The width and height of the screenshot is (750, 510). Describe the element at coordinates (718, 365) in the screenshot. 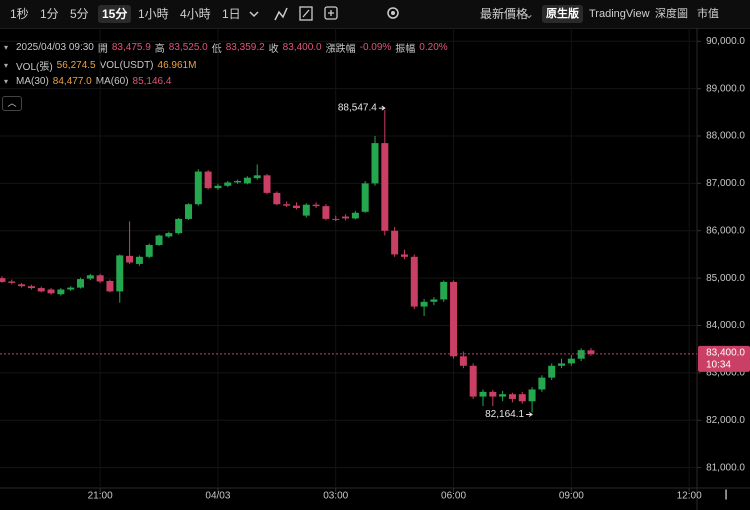

I see `countdown-label: 10:34` at that location.